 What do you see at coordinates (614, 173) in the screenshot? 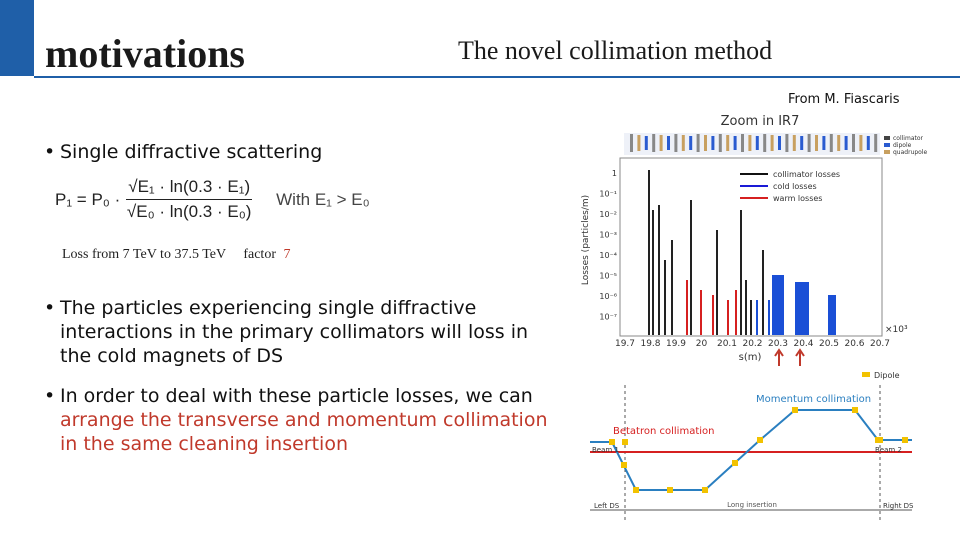
I see `y-tick-label: 1` at bounding box center [614, 173].